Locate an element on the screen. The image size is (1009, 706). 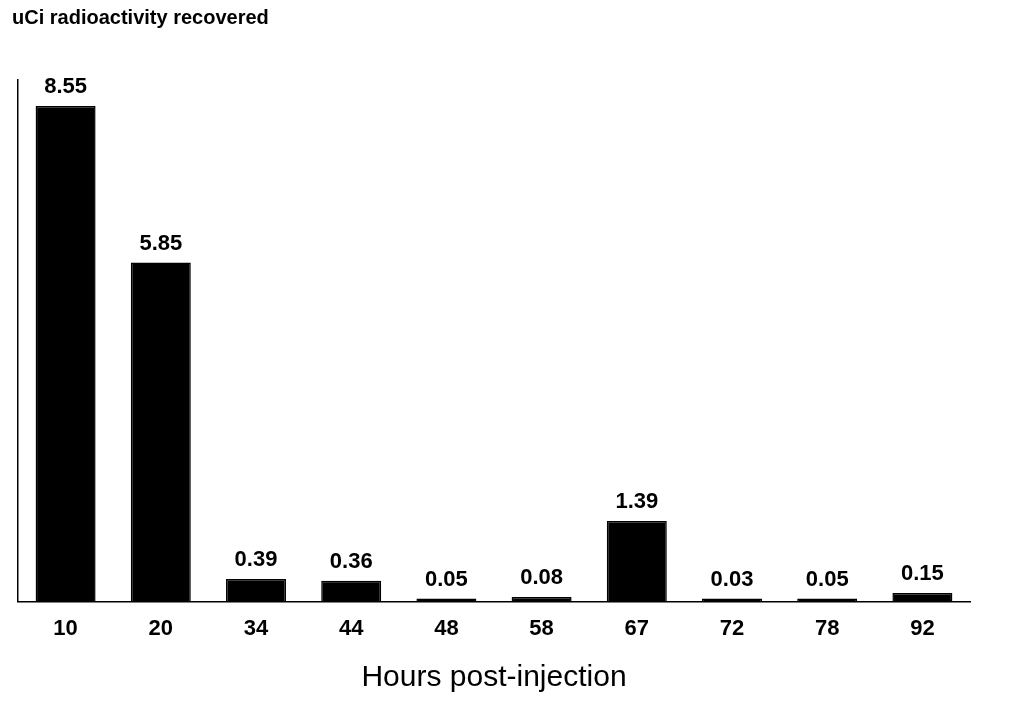
data-label: 1.39 is located at coordinates (637, 501).